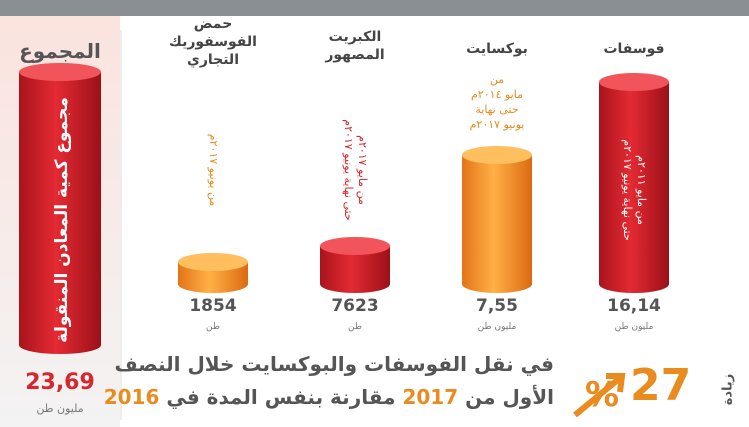  Describe the element at coordinates (362, 170) in the screenshot. I see `period-line: من مايو ٢٠١٧م` at that location.